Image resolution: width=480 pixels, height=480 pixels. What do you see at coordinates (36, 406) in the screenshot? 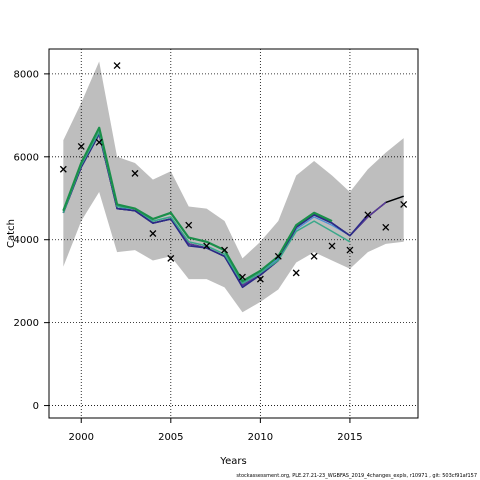
I see `y-tick-label: 0` at bounding box center [36, 406].